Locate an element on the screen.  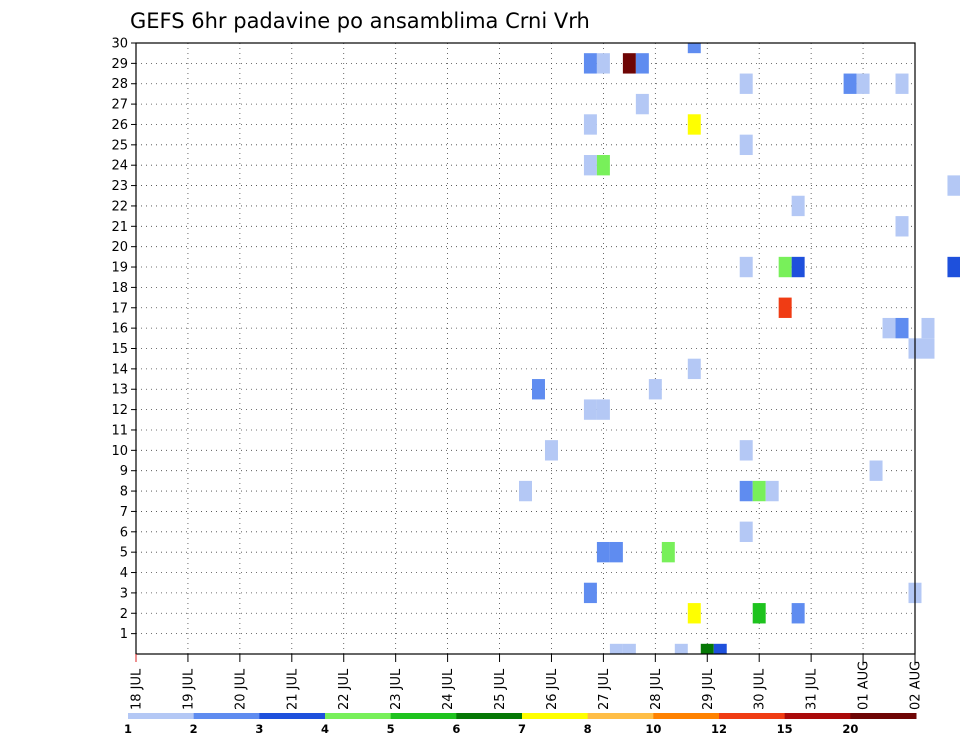
y-tick-label: 9 is located at coordinates (124, 471).